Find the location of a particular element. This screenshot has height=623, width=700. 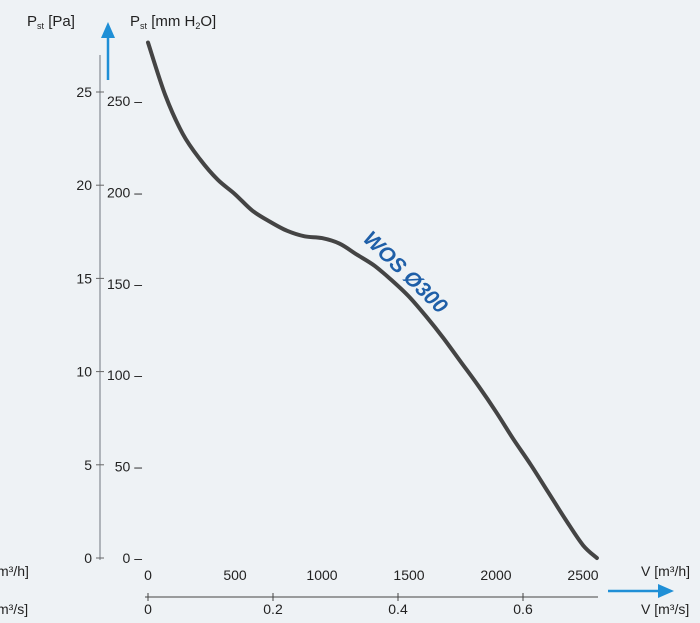

secondary-tick-label: 0.2 is located at coordinates (273, 609).